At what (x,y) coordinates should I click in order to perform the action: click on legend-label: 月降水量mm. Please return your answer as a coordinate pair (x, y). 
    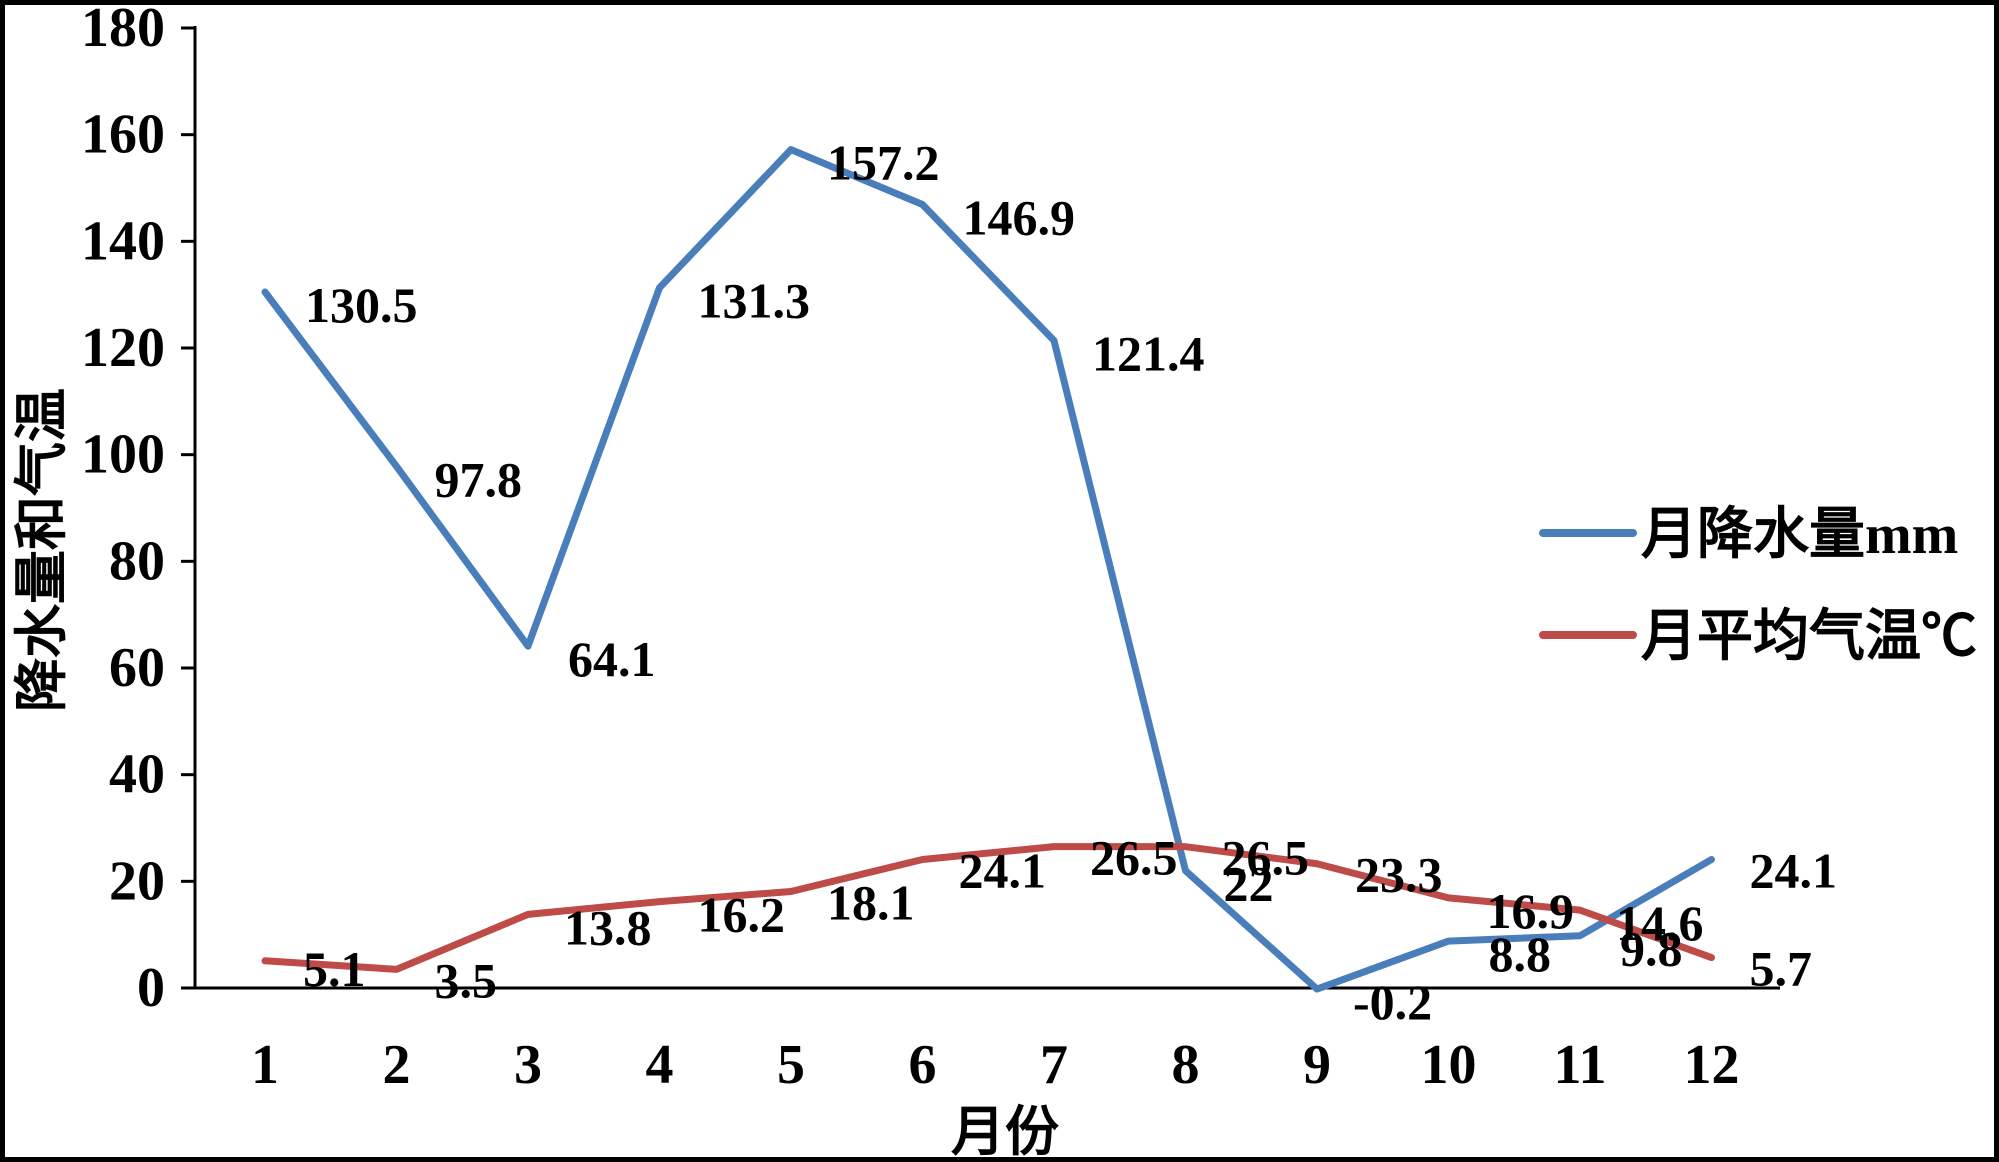
    Looking at the image, I should click on (1799, 535).